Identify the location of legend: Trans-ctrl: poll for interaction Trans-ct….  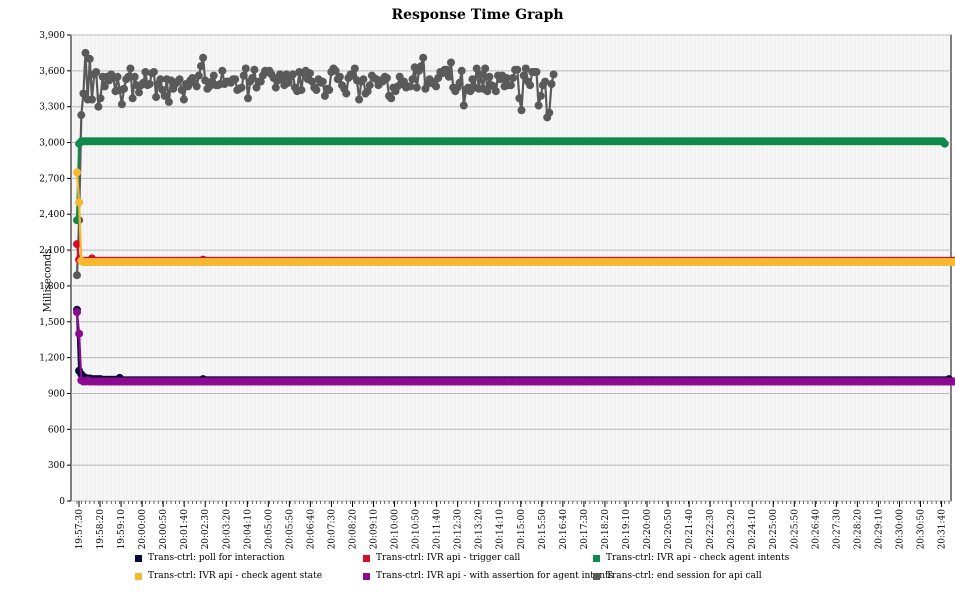
(485, 569).